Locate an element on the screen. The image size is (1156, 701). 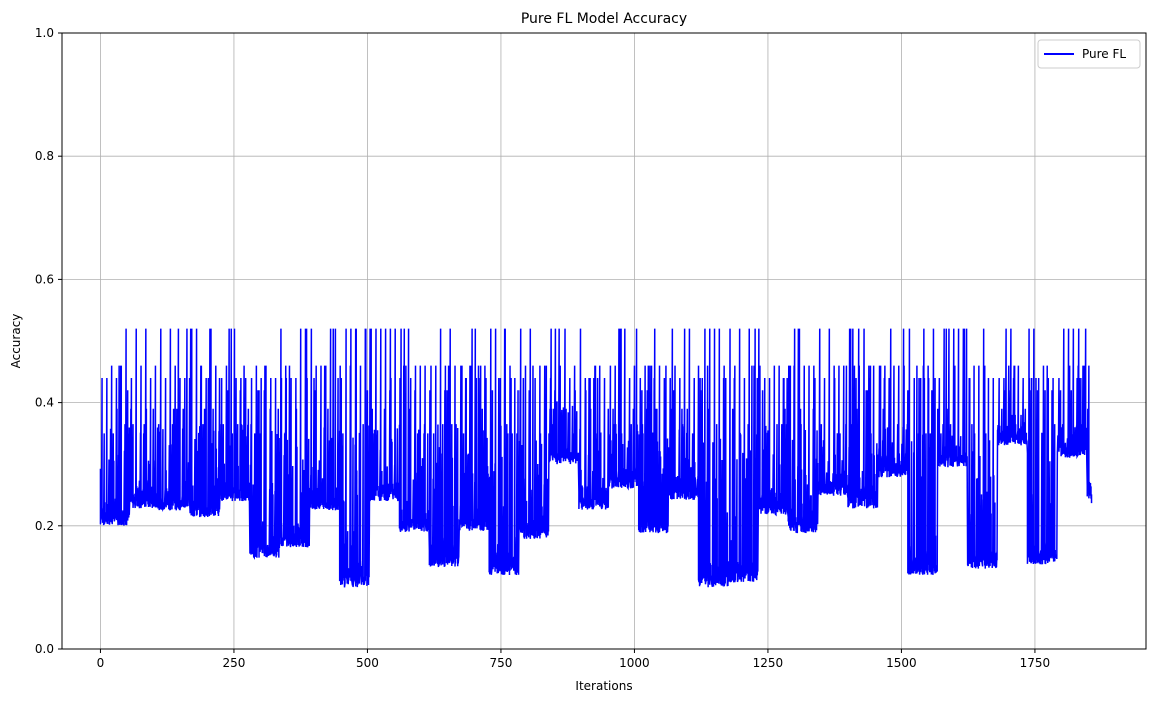
legend-box is located at coordinates (1089, 54).